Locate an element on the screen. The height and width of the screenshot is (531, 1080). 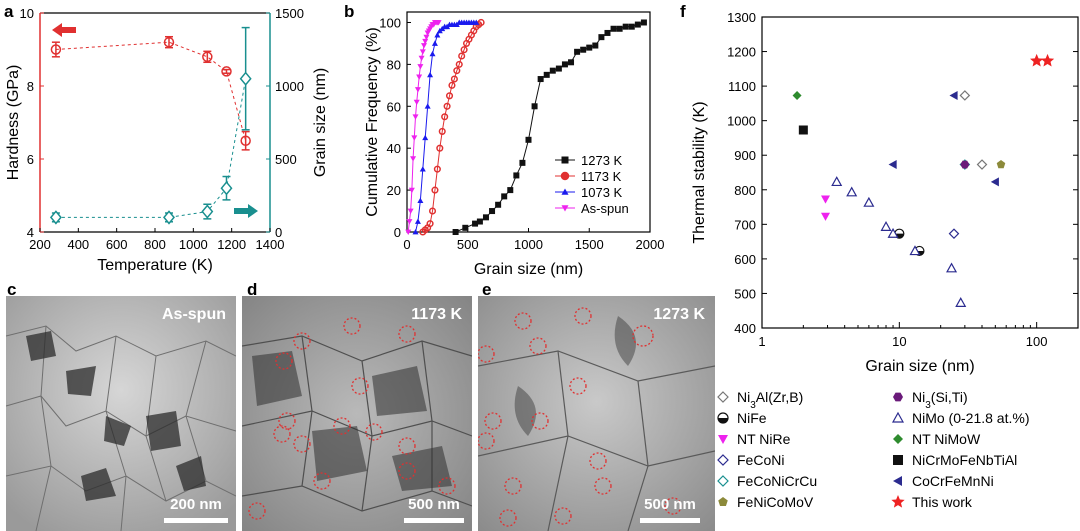
panel-label-b: b is located at coordinates (349, 11).